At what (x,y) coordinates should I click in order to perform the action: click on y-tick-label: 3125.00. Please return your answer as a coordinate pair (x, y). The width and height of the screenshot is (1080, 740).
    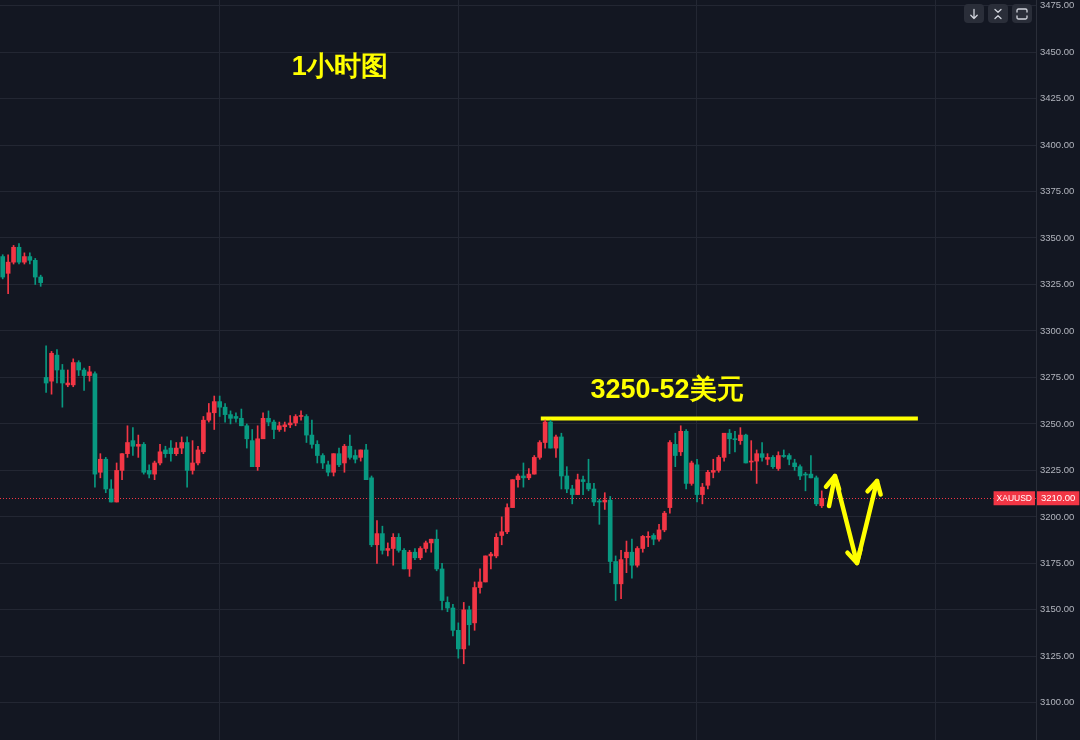
    Looking at the image, I should click on (1057, 655).